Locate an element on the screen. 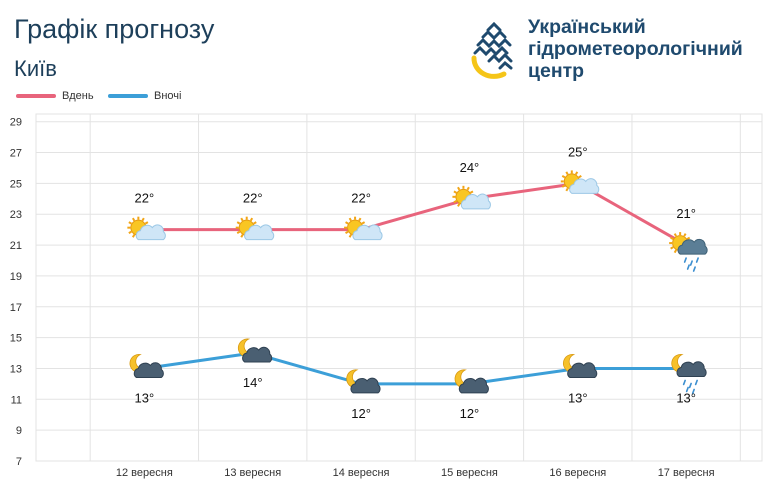  x-tick-label: 14 вересня is located at coordinates (361, 473).